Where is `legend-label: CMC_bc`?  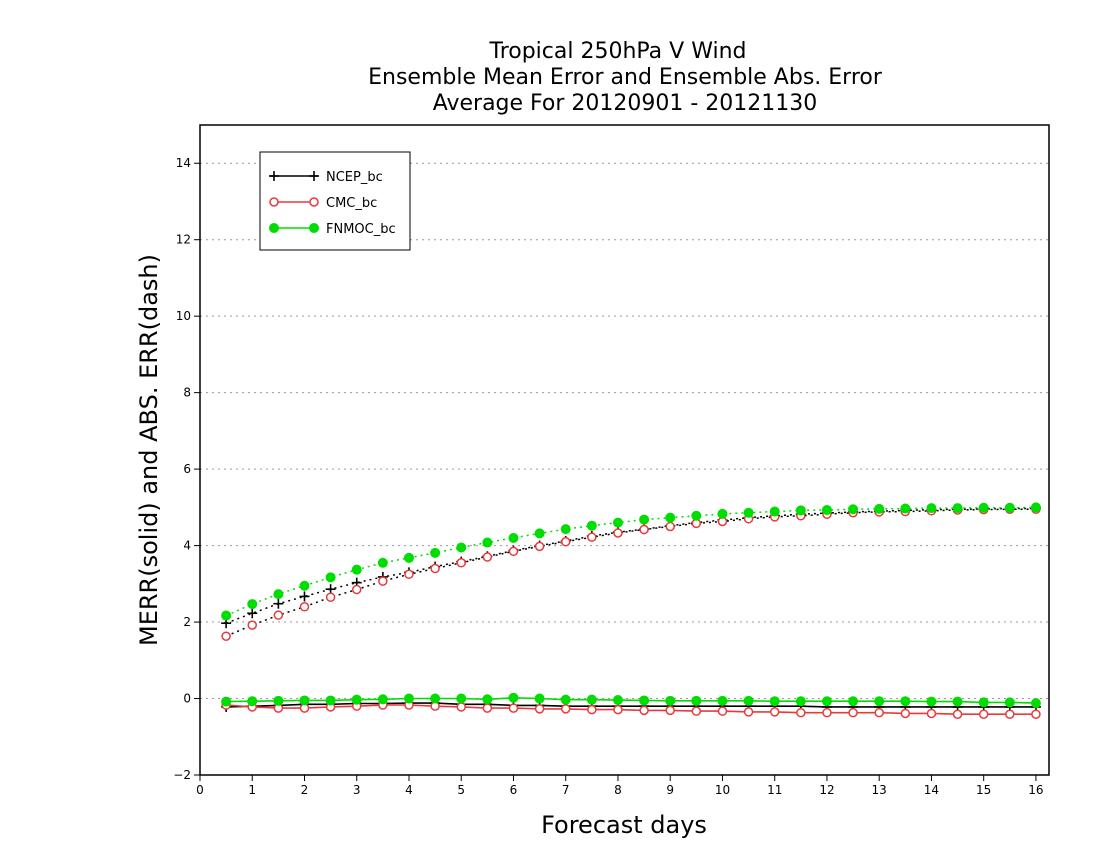
legend-label: CMC_bc is located at coordinates (351, 203).